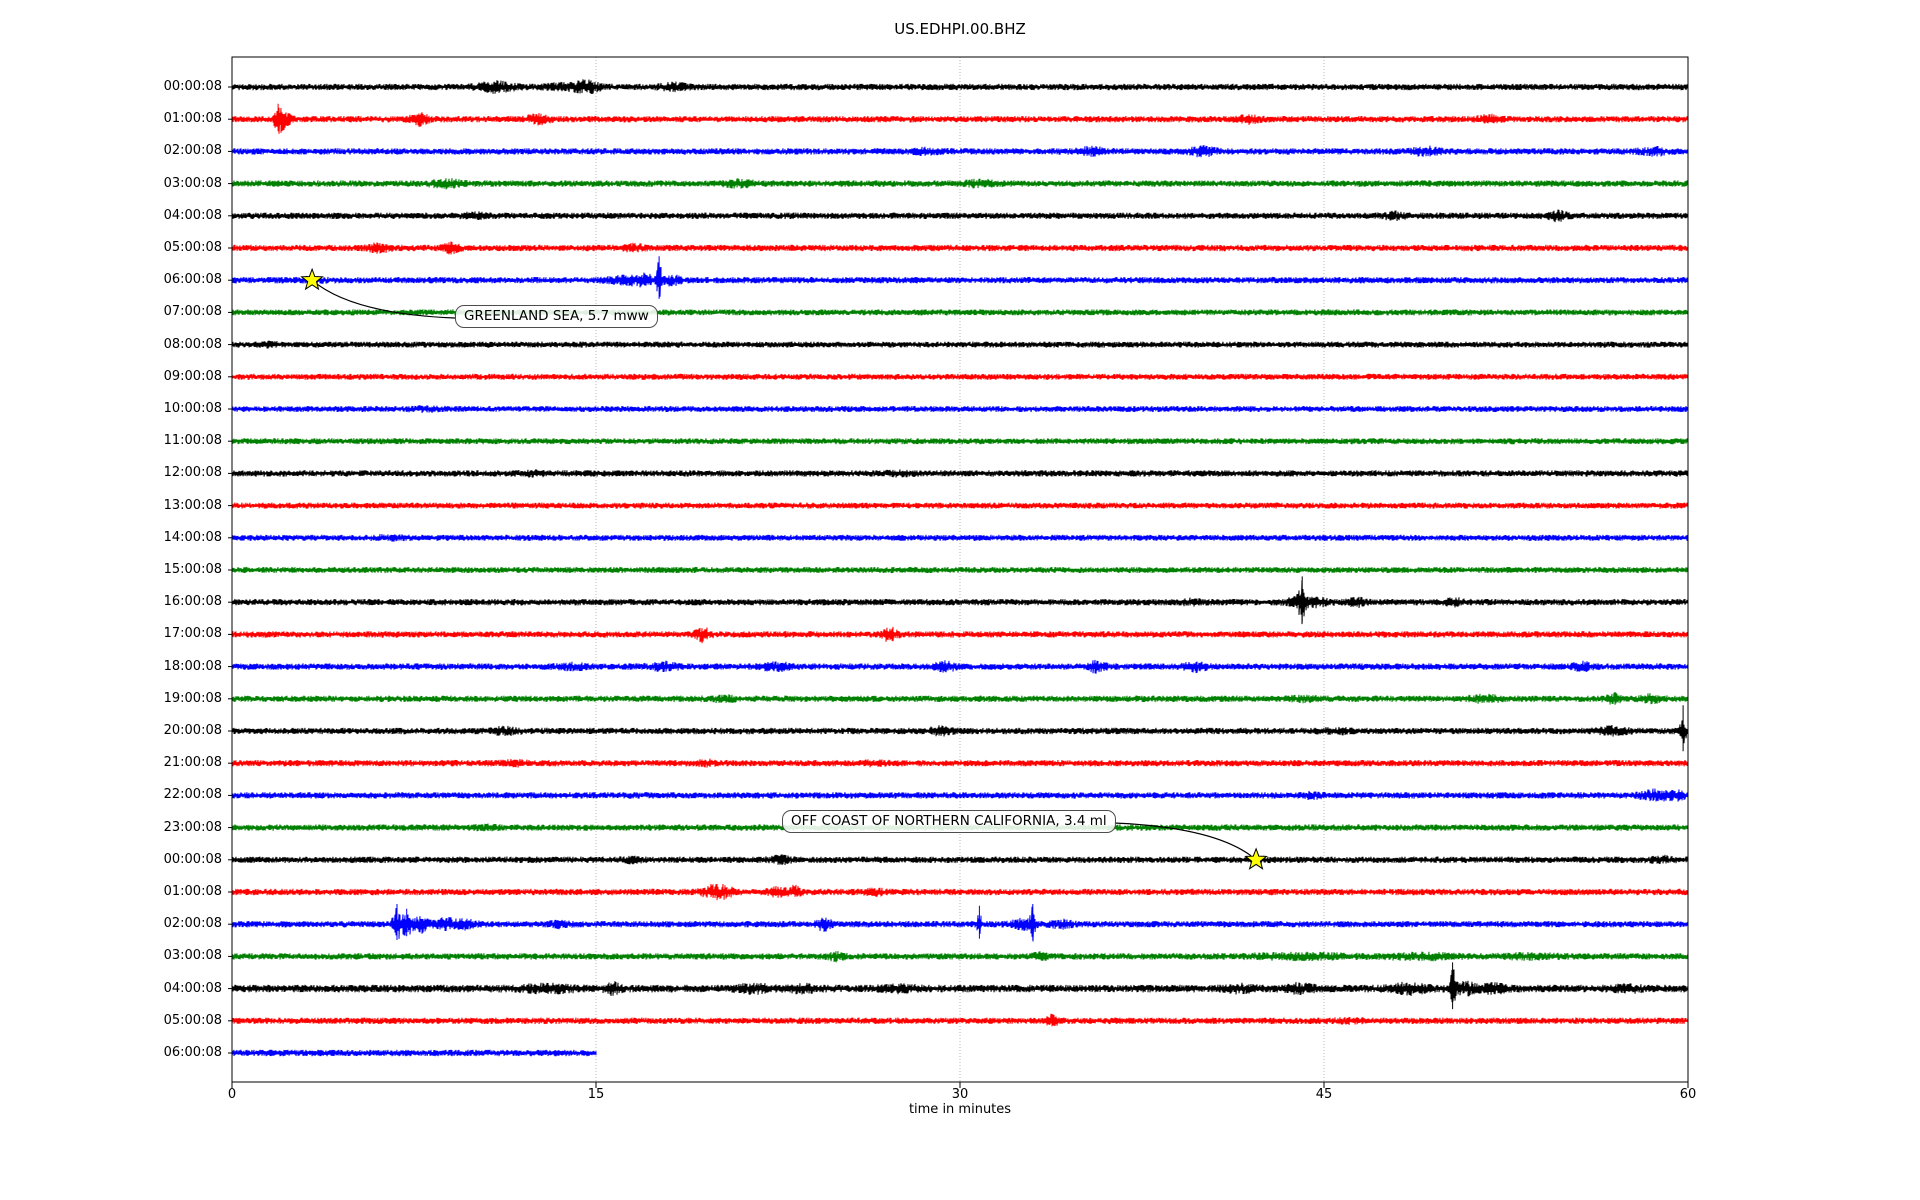  Describe the element at coordinates (192, 1020) in the screenshot. I see `y-axis-label-29: 05:00:08` at that location.